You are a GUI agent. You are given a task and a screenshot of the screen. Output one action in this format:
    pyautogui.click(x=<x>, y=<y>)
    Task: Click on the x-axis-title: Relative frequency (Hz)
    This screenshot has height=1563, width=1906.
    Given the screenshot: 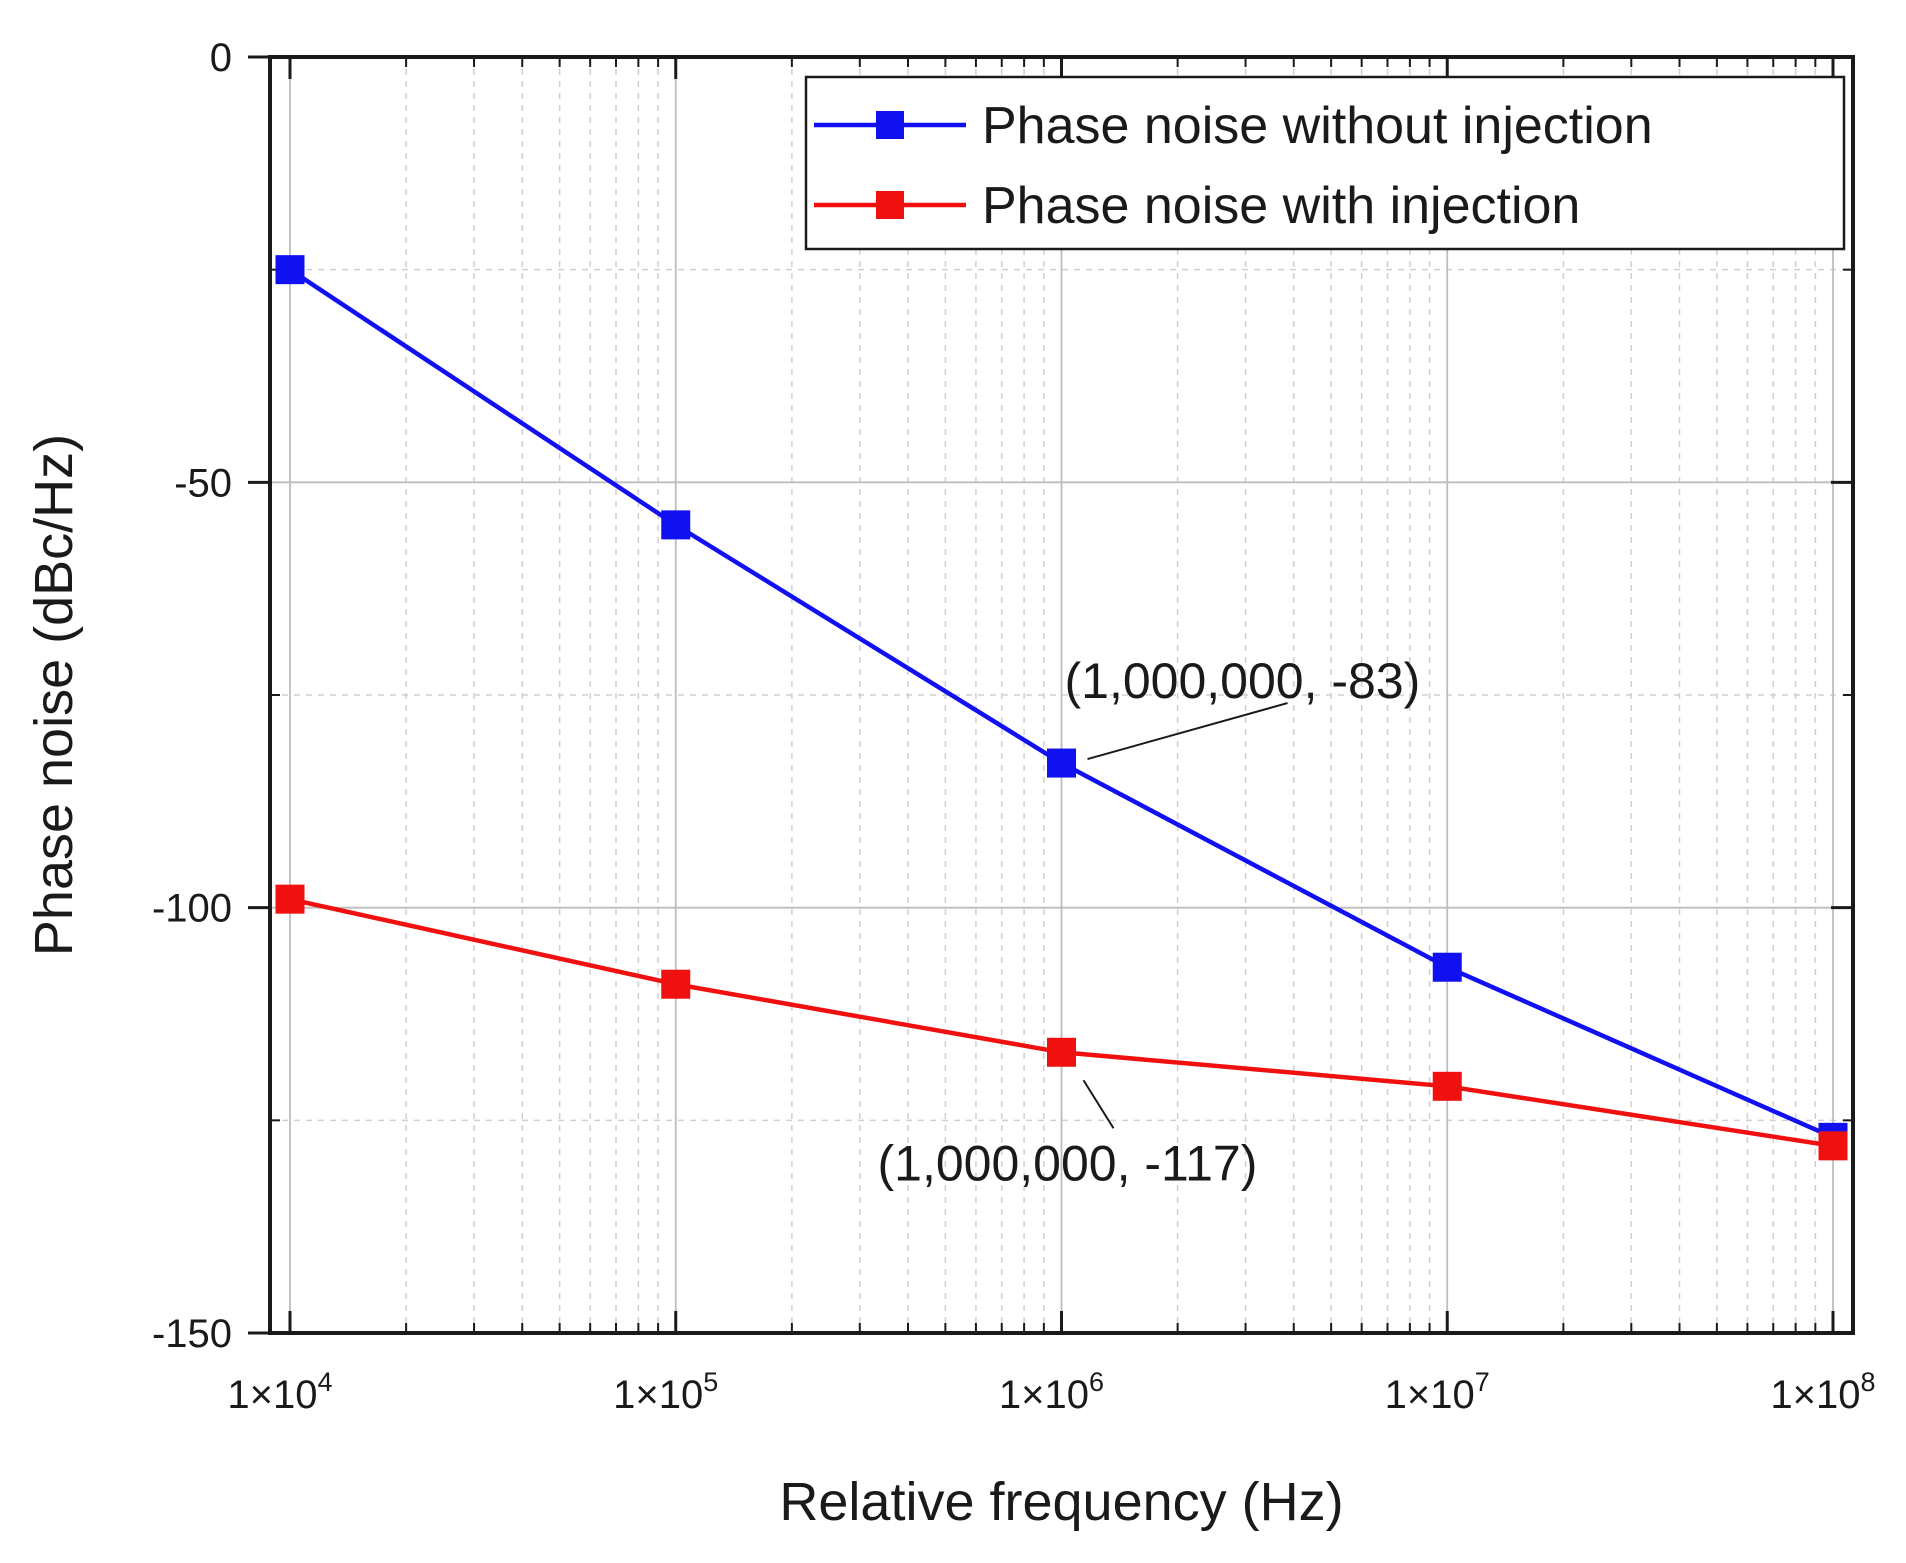 What is the action you would take?
    pyautogui.click(x=1061, y=1502)
    